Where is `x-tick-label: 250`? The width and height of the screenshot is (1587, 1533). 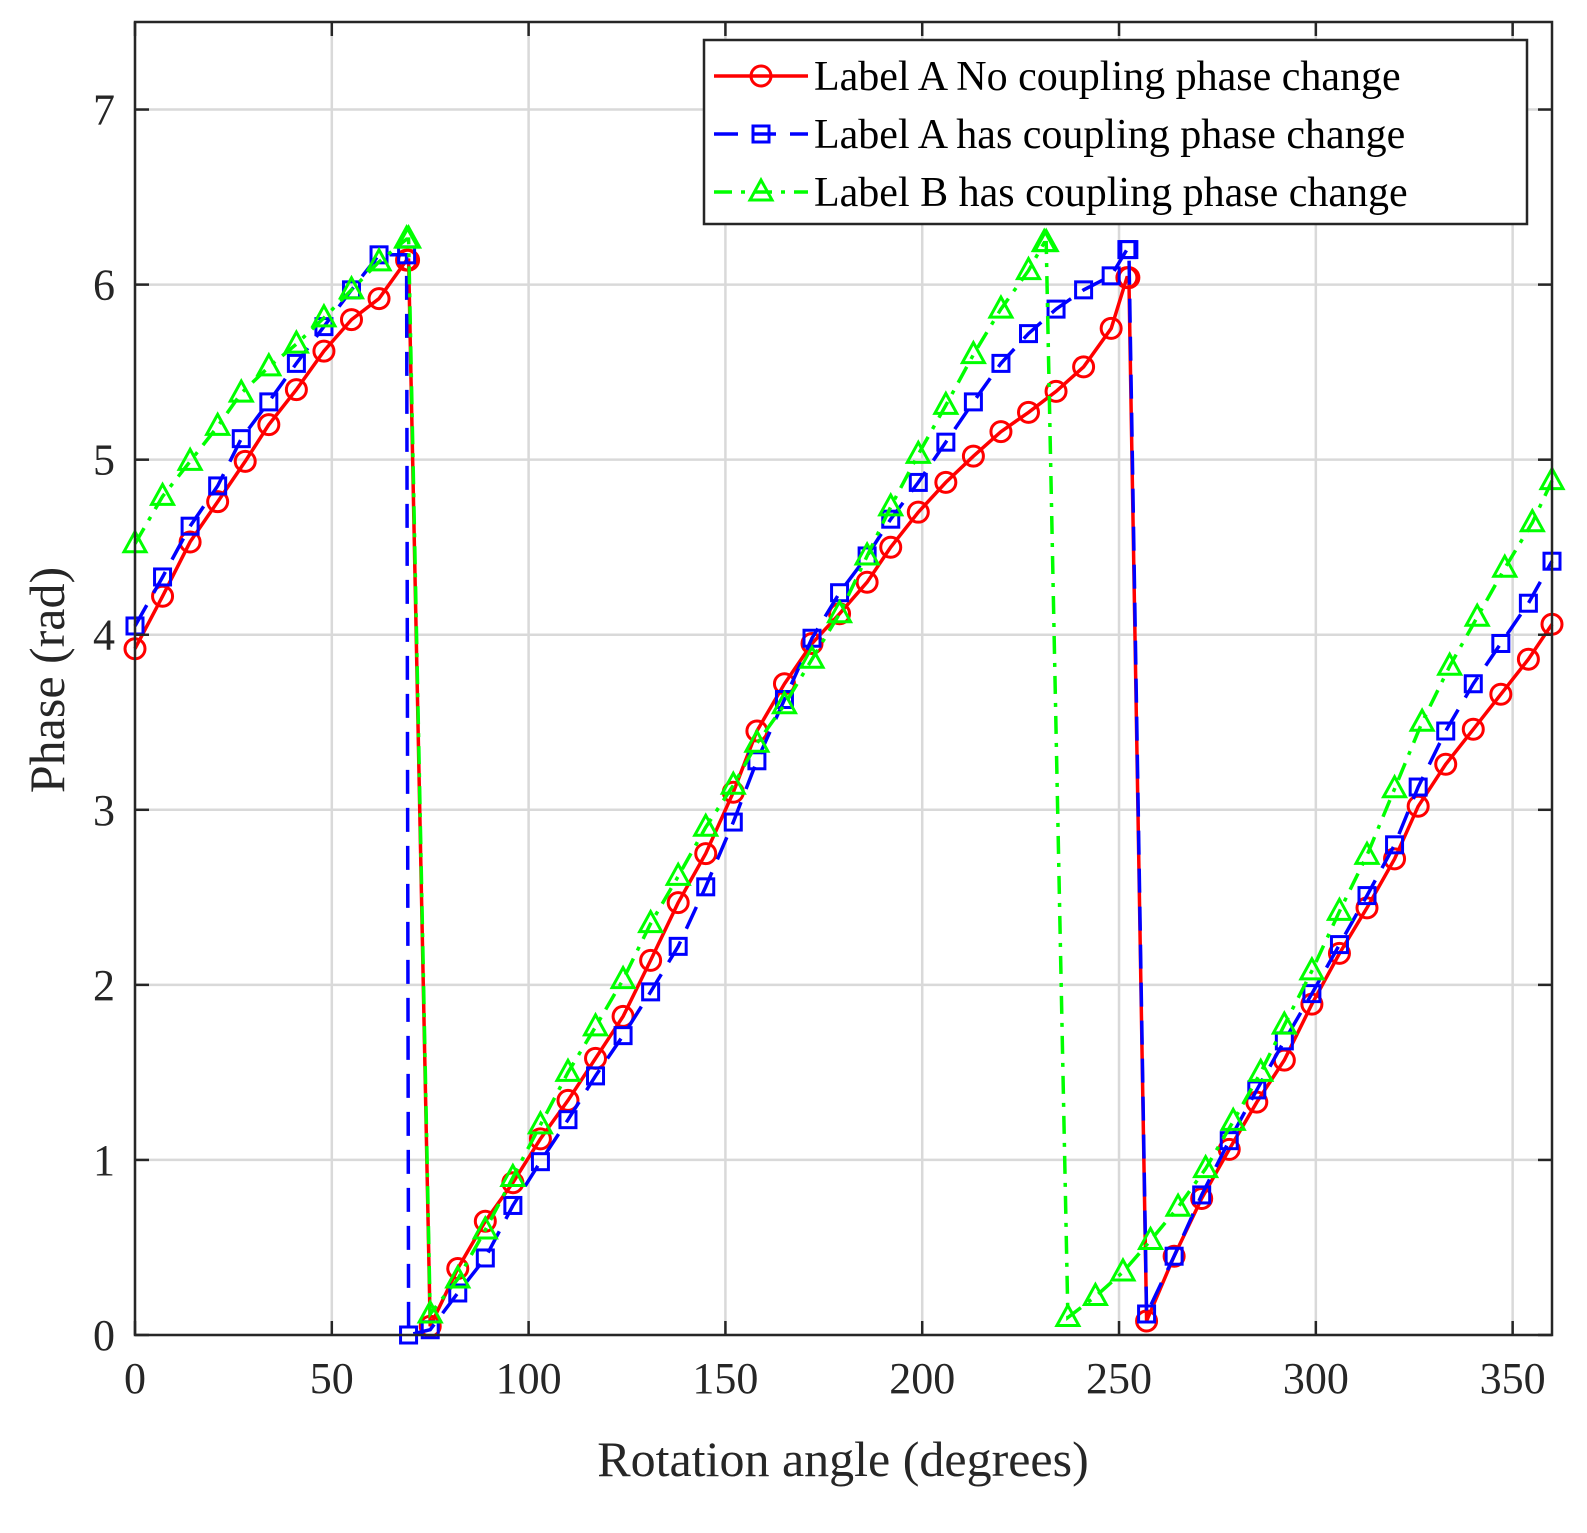 x-tick-label: 250 is located at coordinates (1119, 1378).